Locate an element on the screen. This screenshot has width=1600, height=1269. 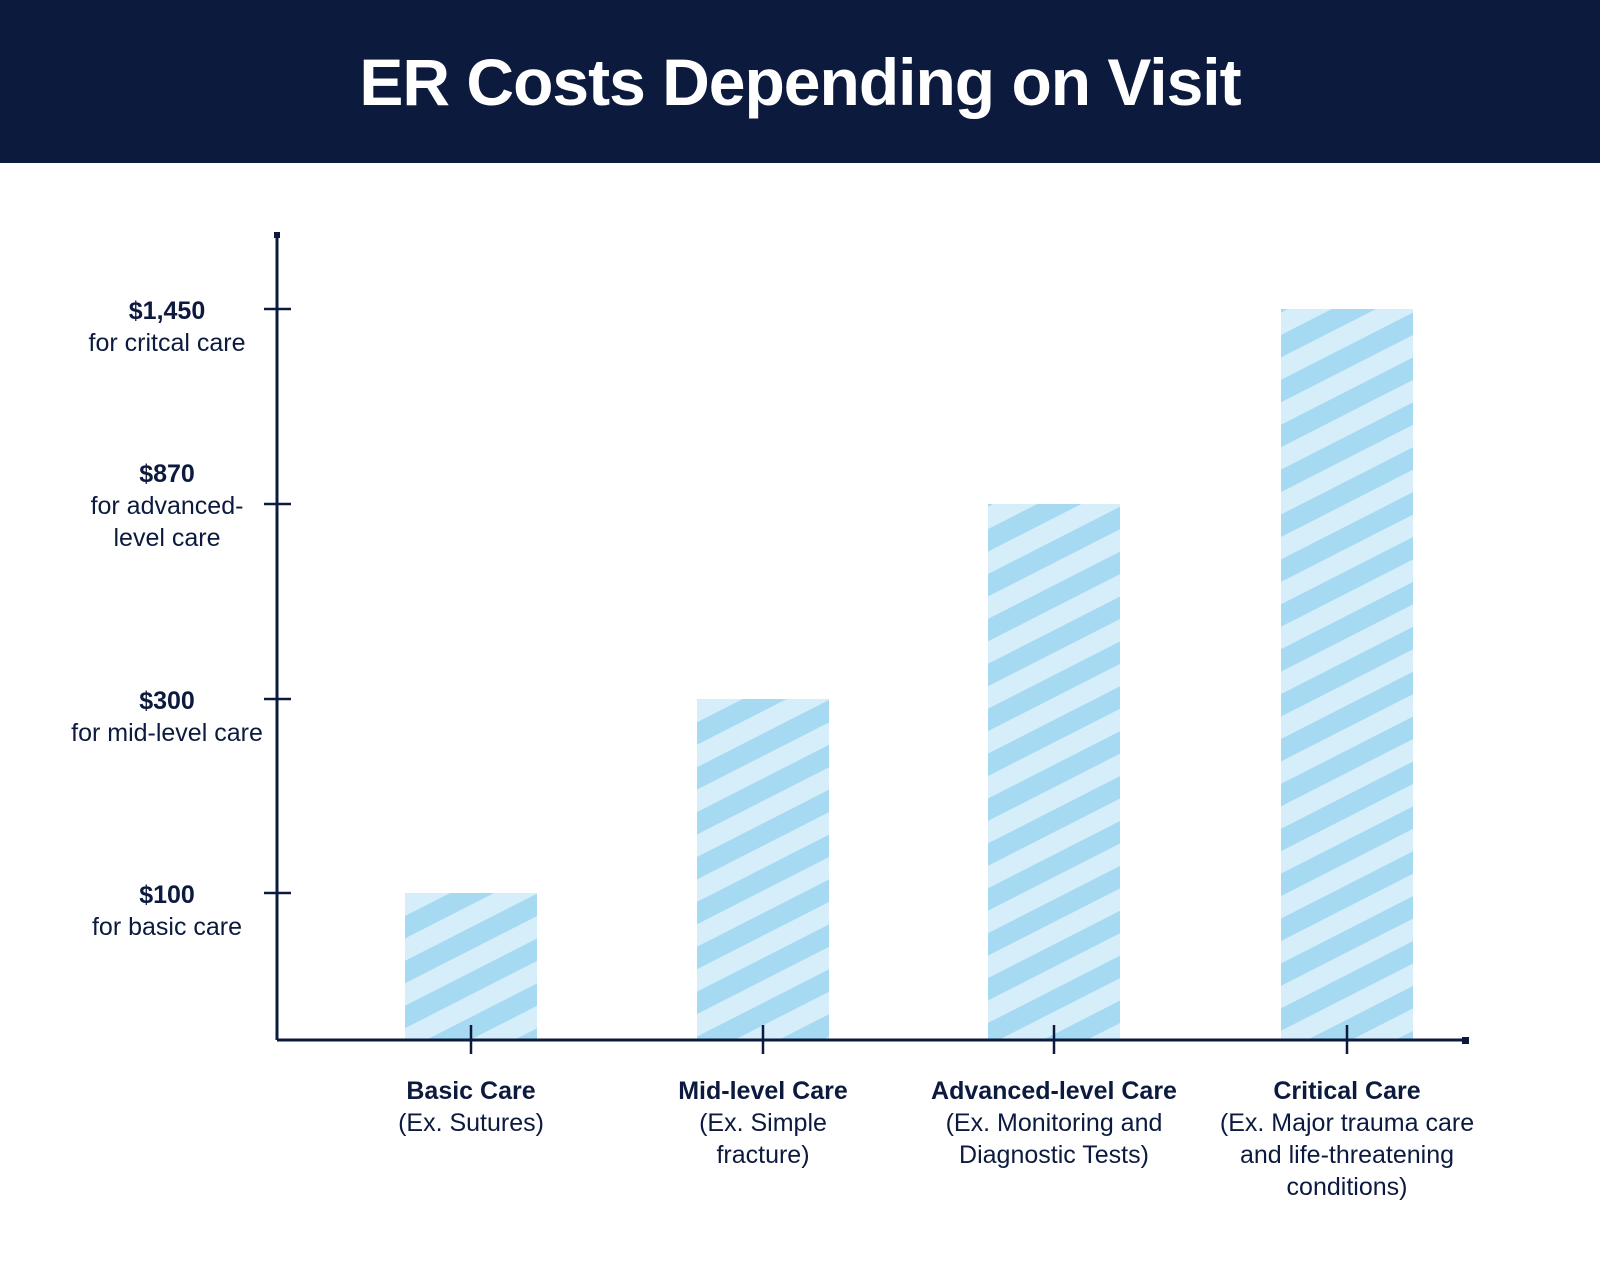
y-tick-value: $100 is located at coordinates (167, 895).